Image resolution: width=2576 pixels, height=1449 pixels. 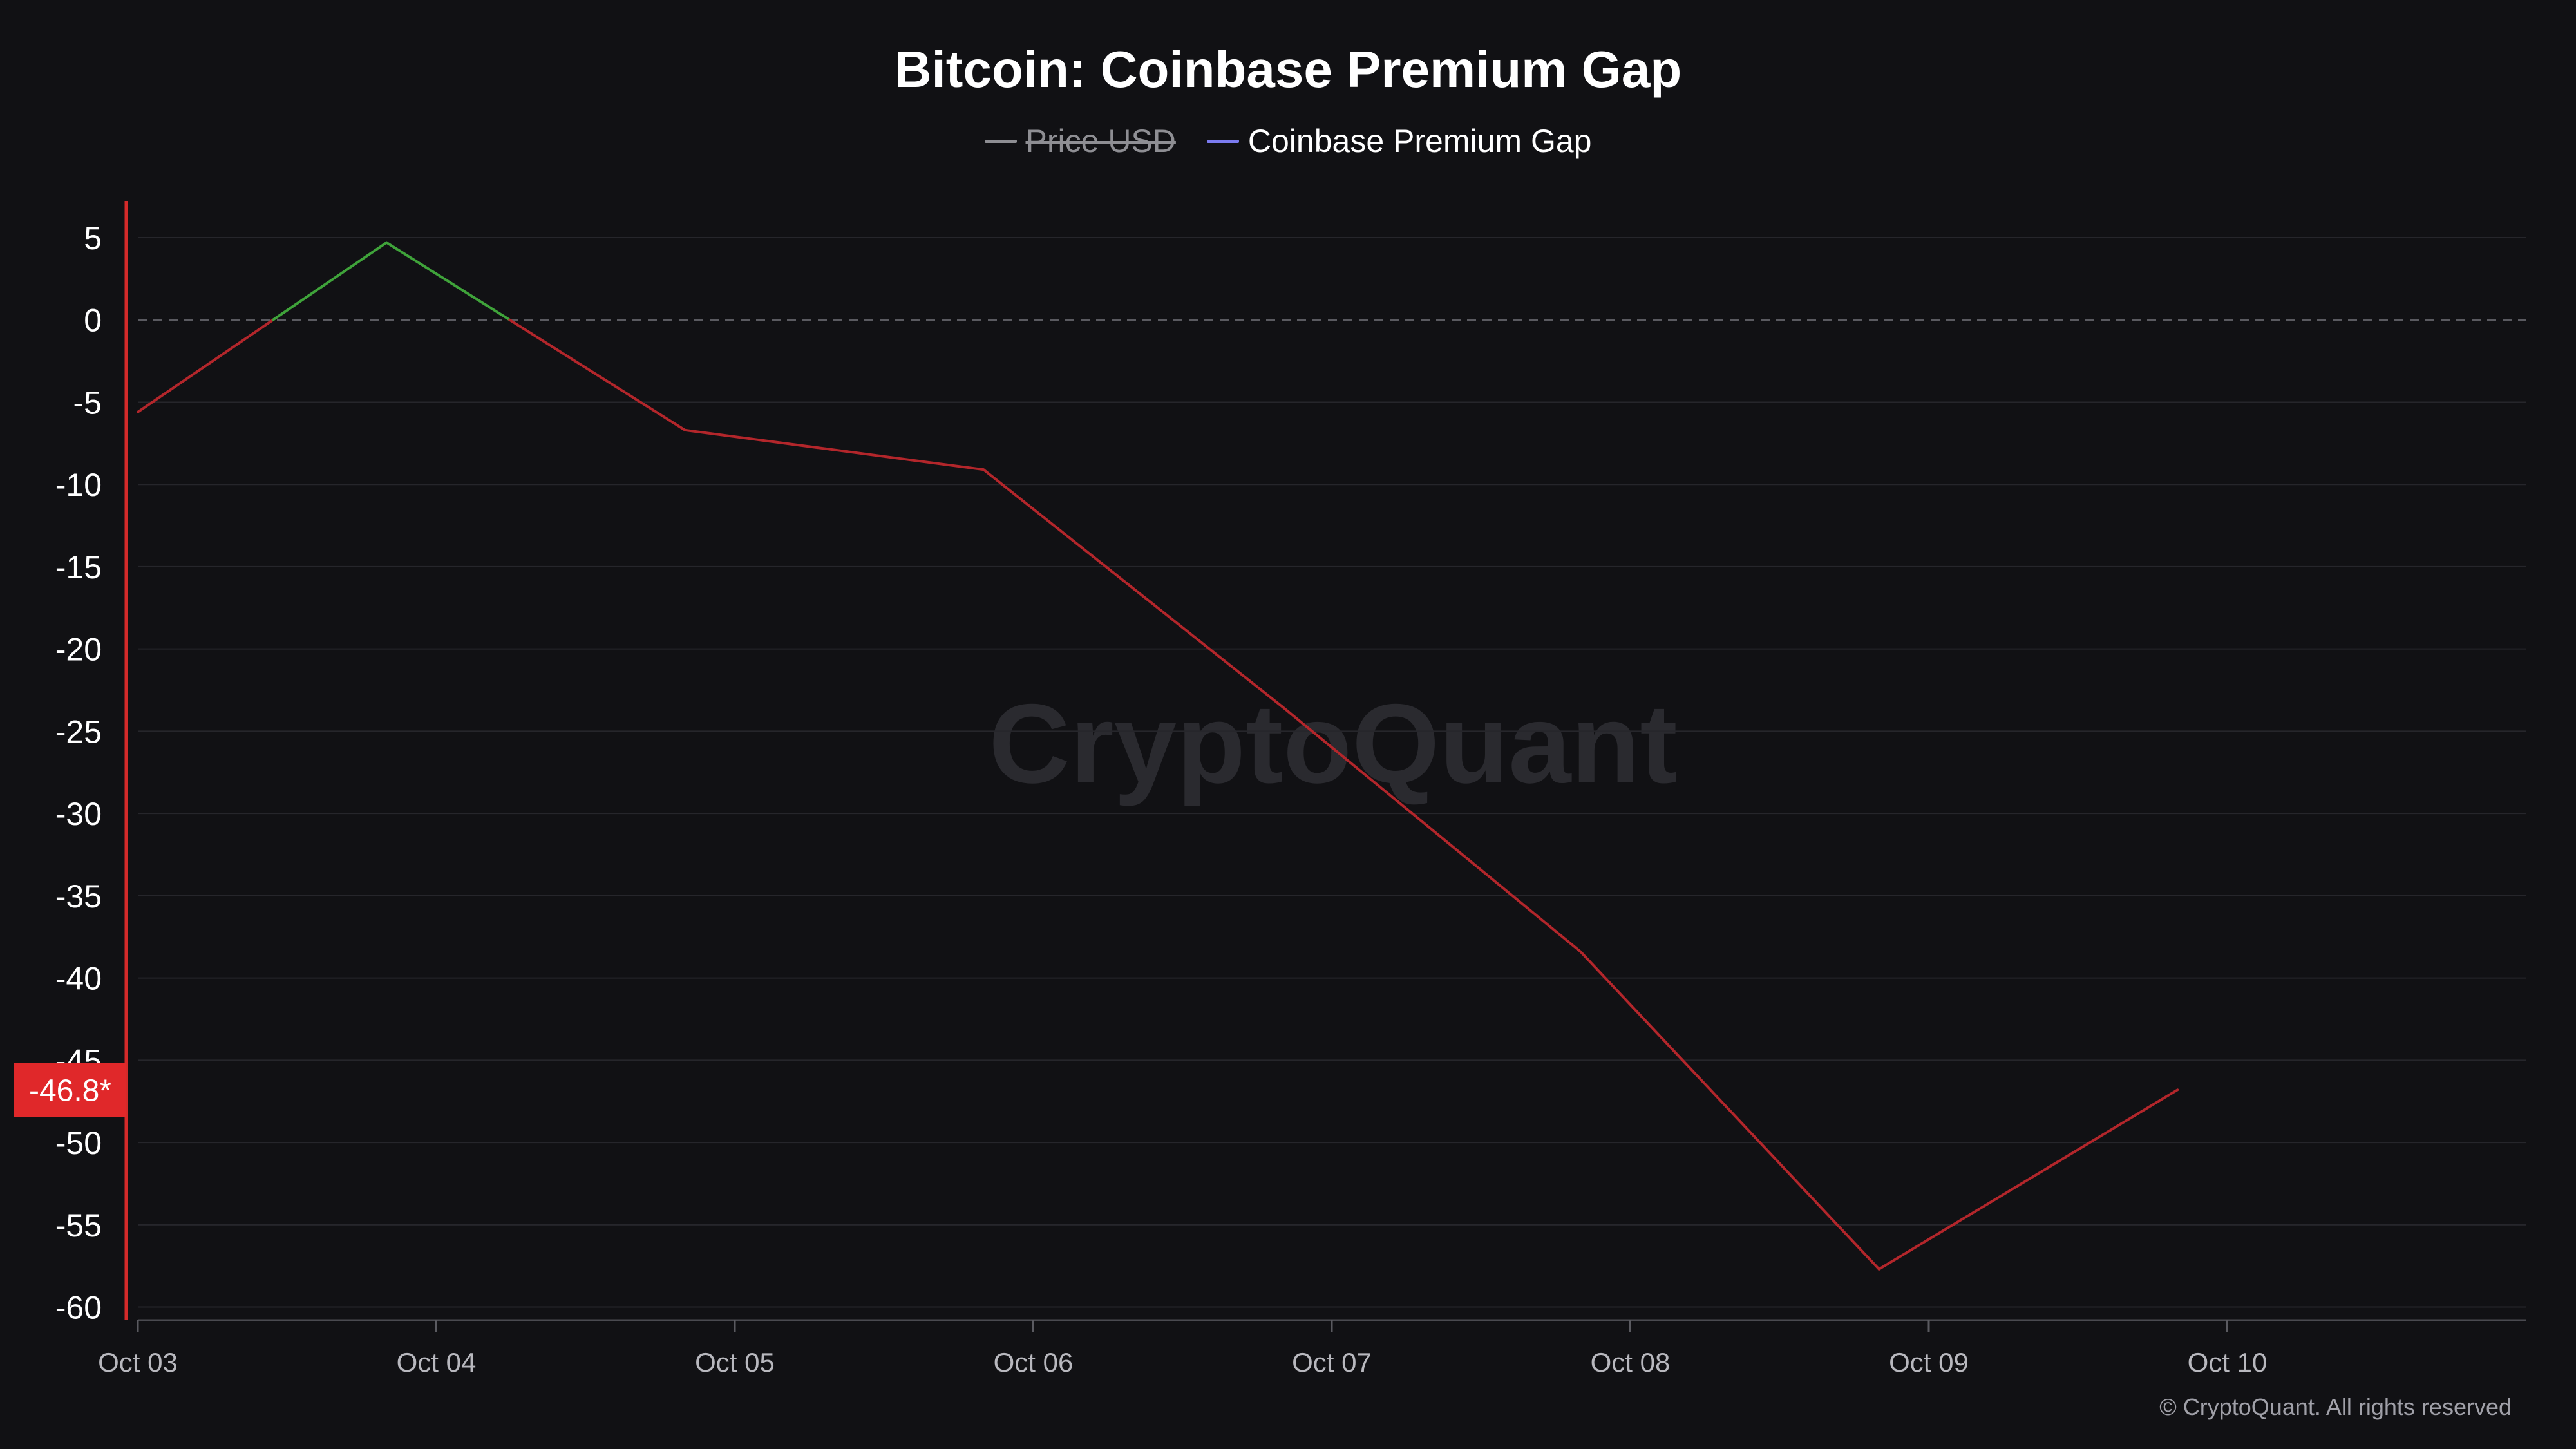 What do you see at coordinates (78, 485) in the screenshot?
I see `y-tick-label: -10` at bounding box center [78, 485].